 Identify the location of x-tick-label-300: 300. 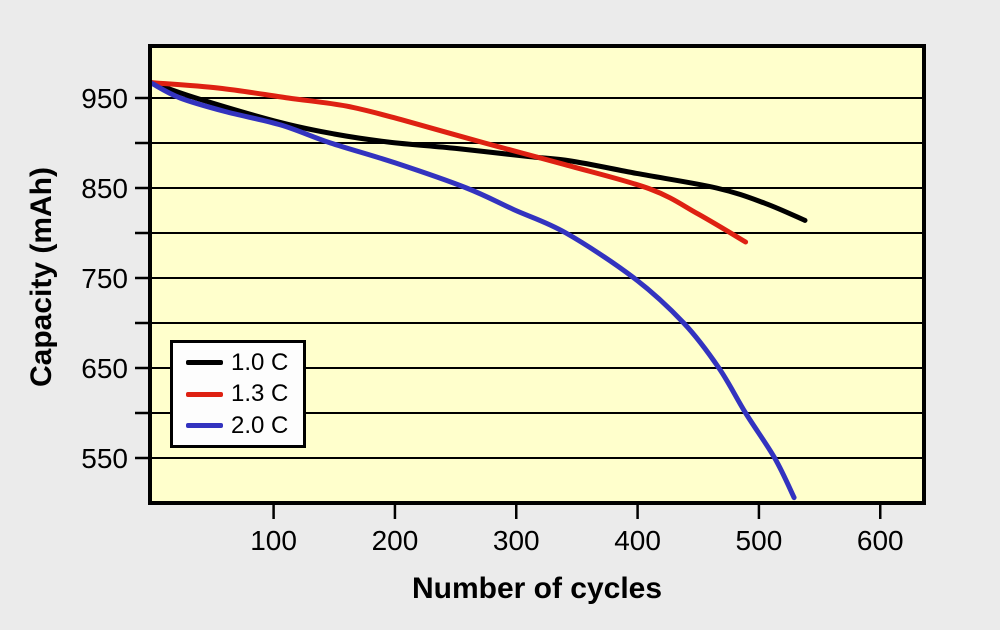
(516, 540).